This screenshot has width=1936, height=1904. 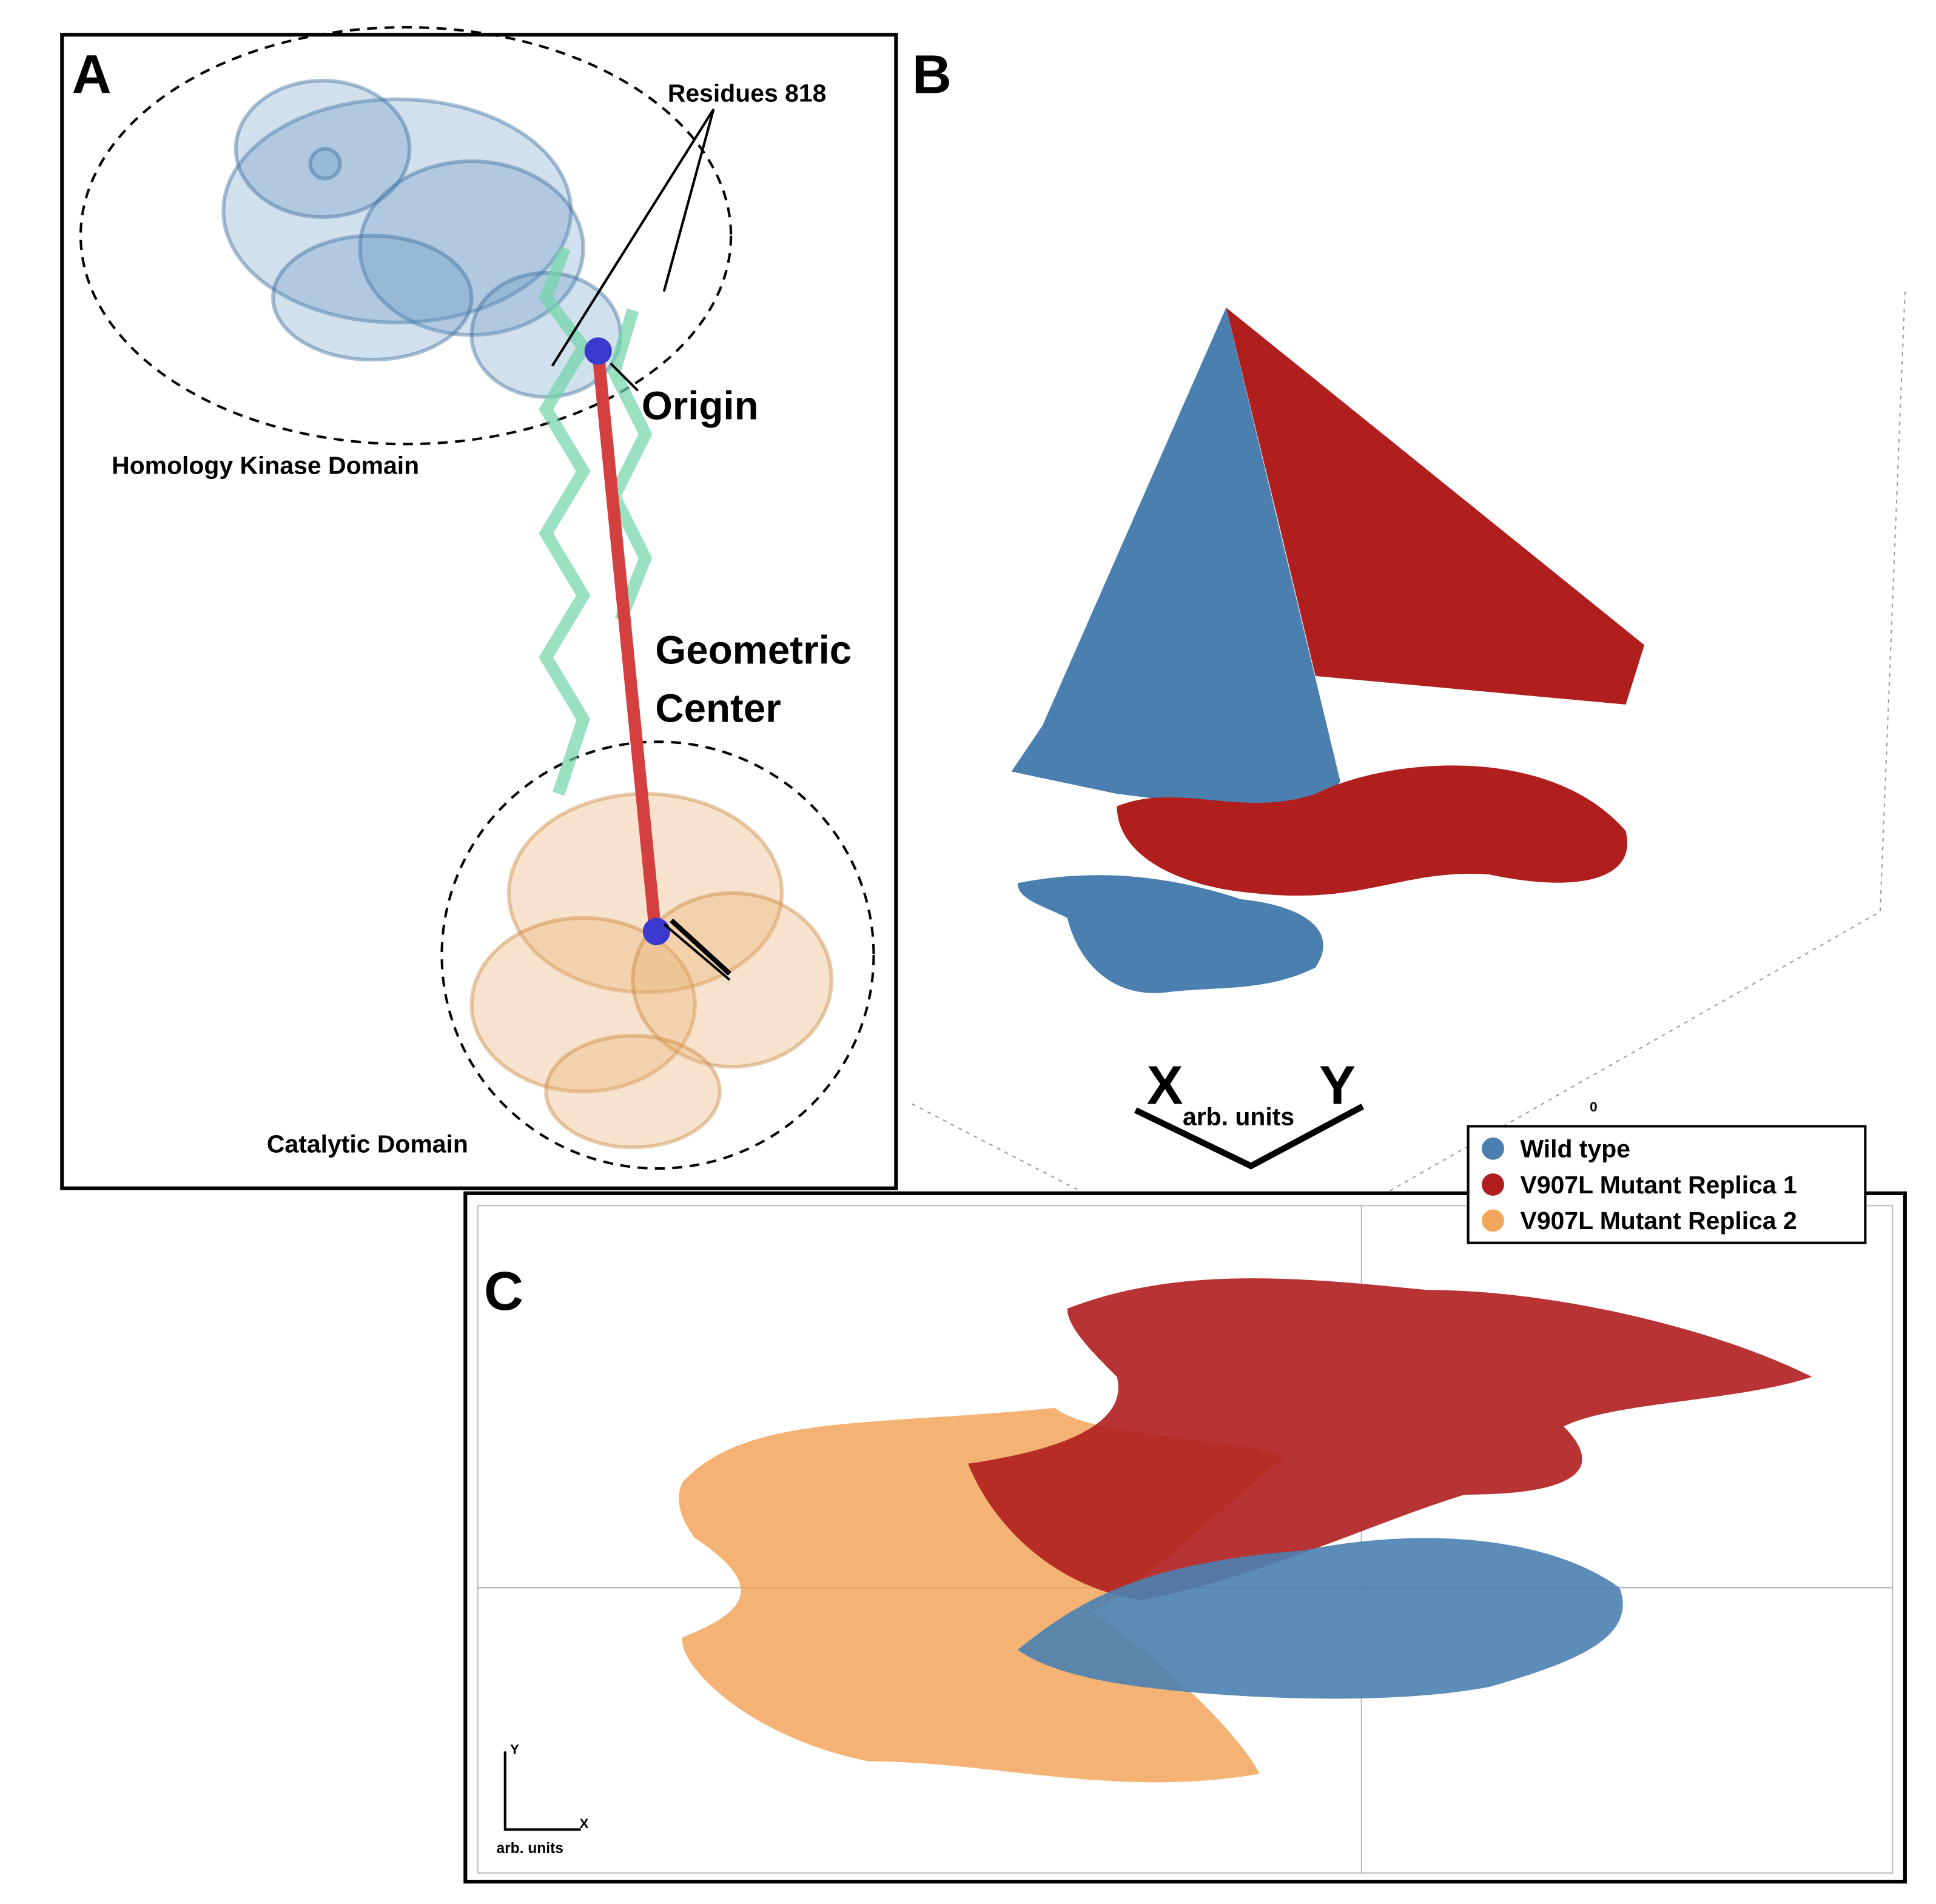 I want to click on panel-label: B, so click(x=932, y=74).